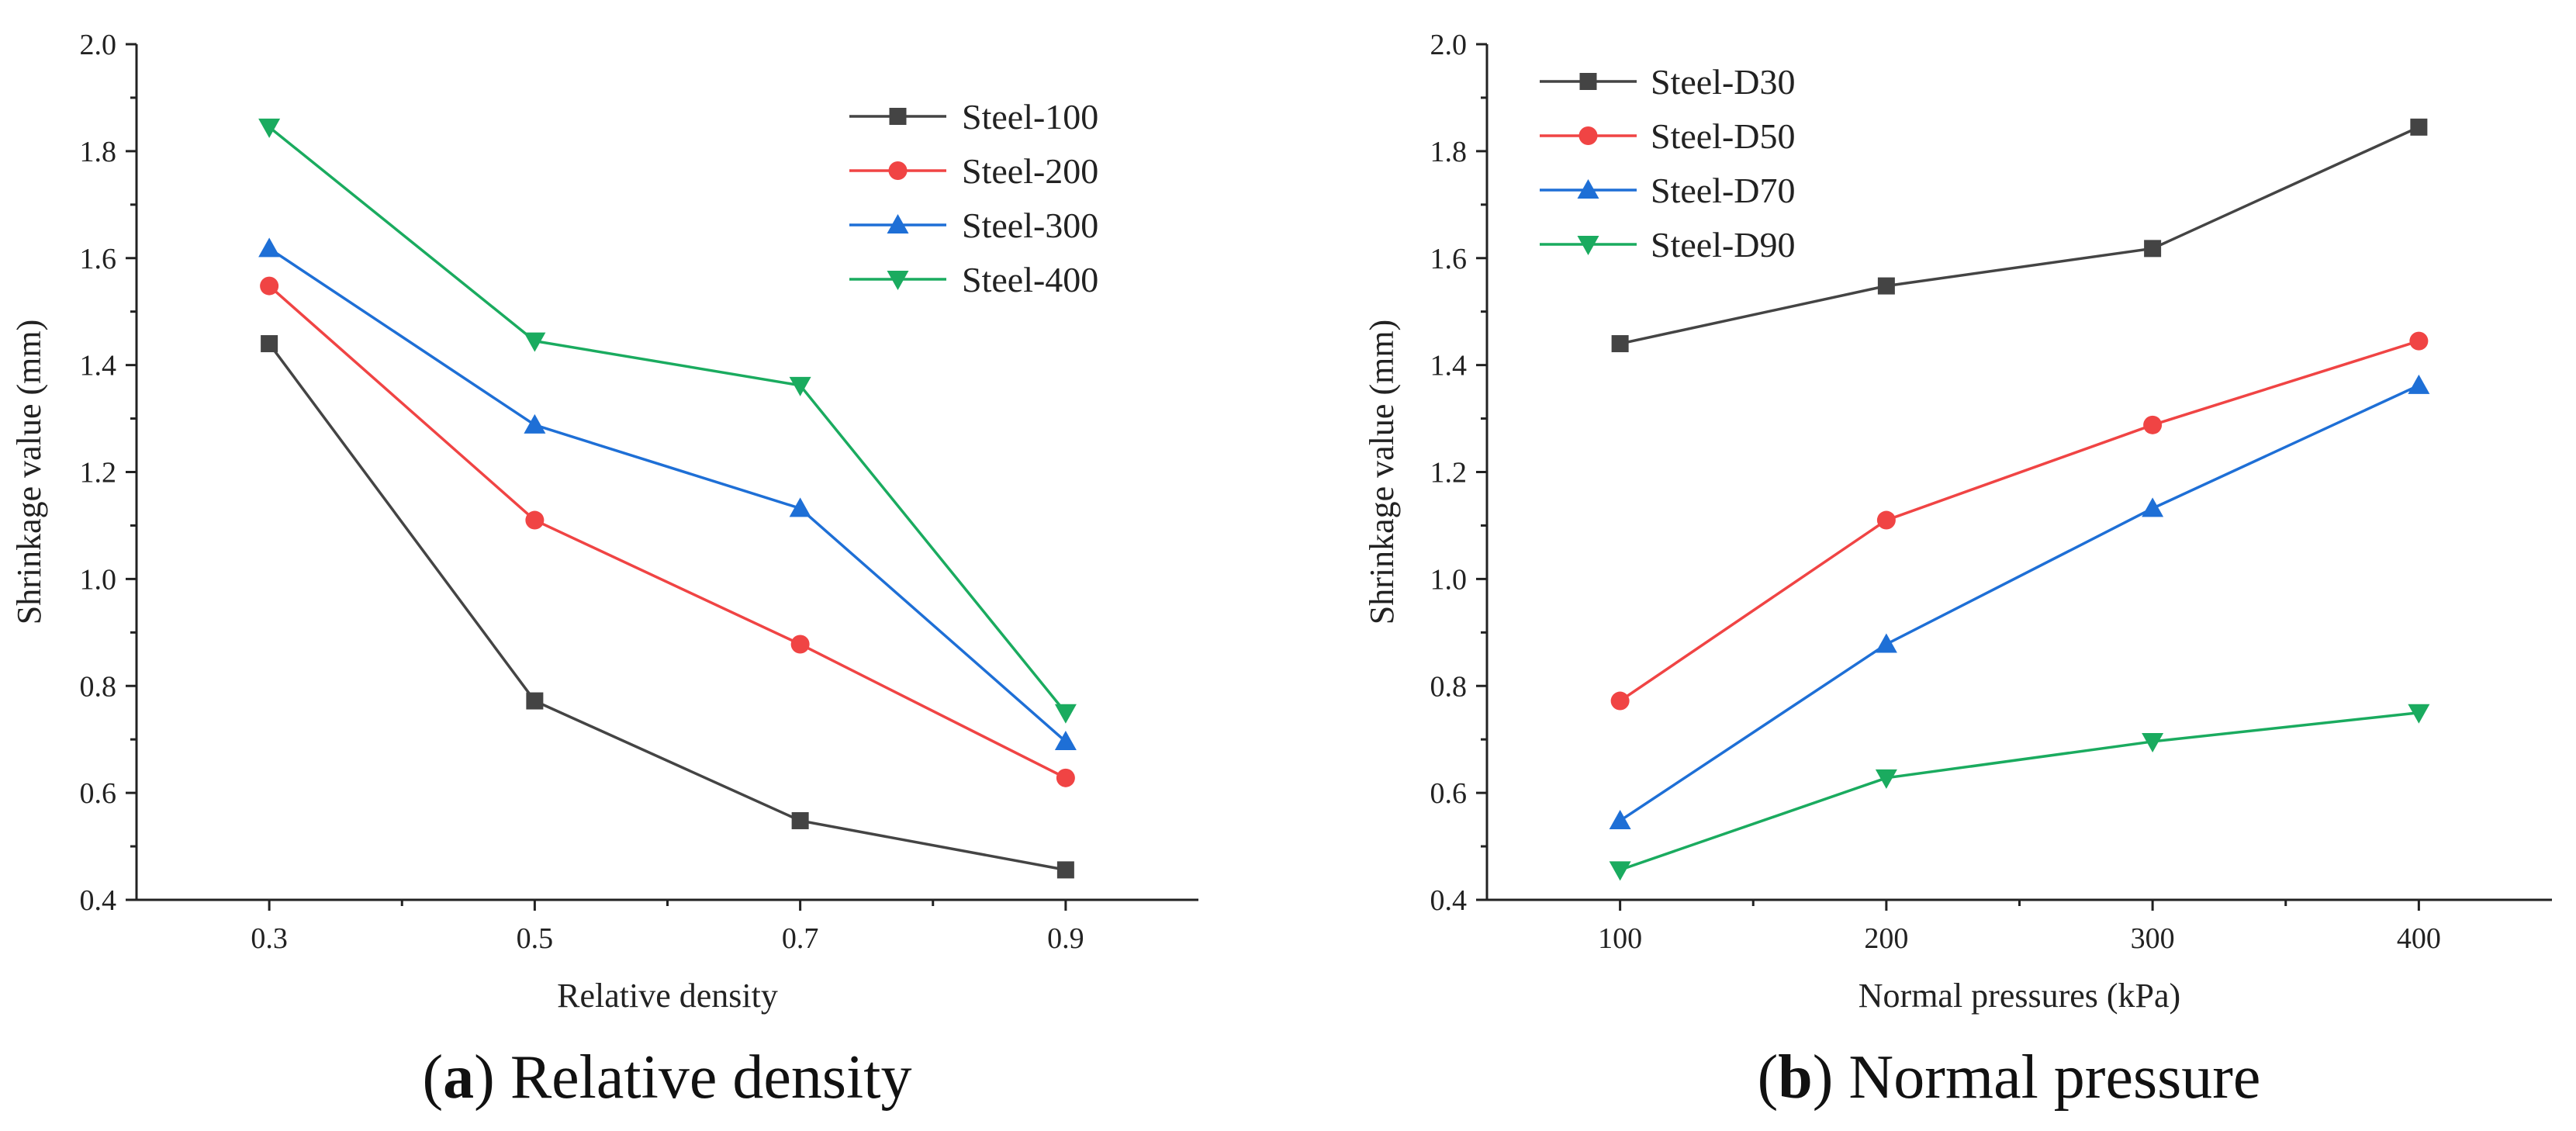 The image size is (2576, 1131). What do you see at coordinates (269, 938) in the screenshot?
I see `x-tick-label: 0.3` at bounding box center [269, 938].